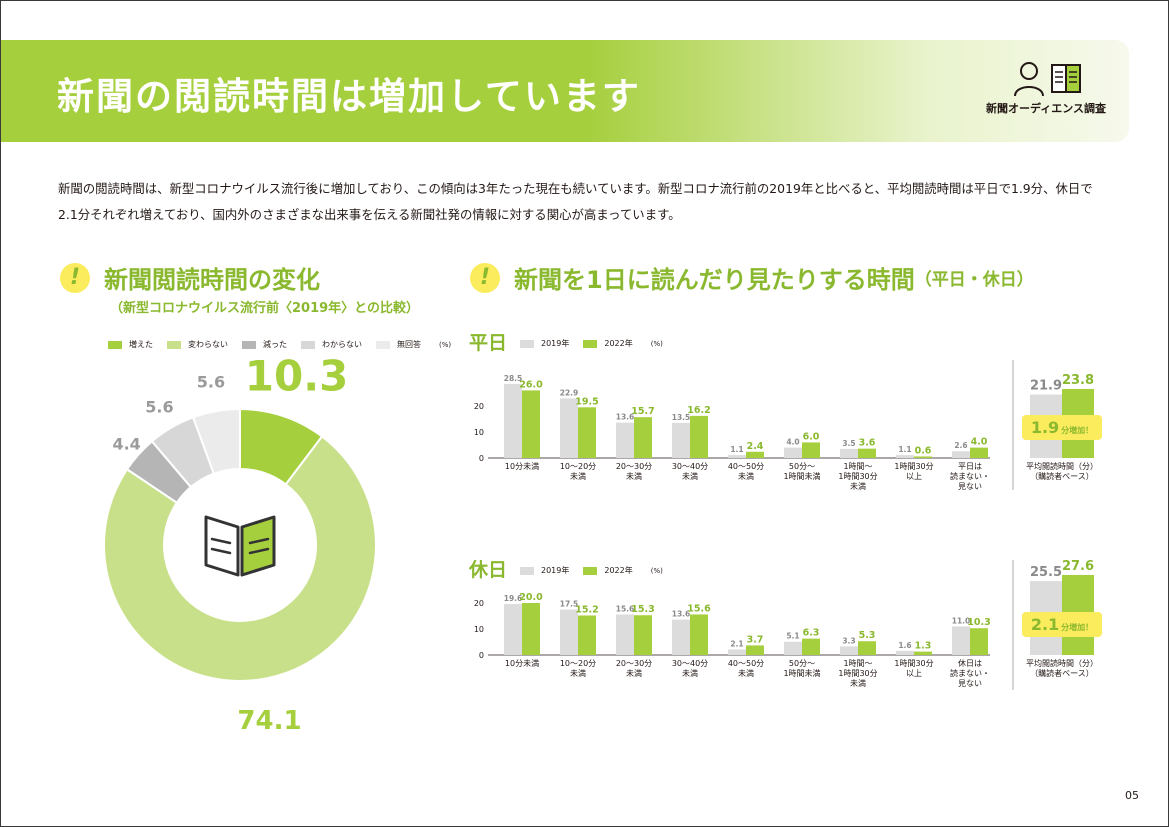 The height and width of the screenshot is (827, 1169). What do you see at coordinates (642, 609) in the screenshot?
I see `bar-value-label-2022: 15.3` at bounding box center [642, 609].